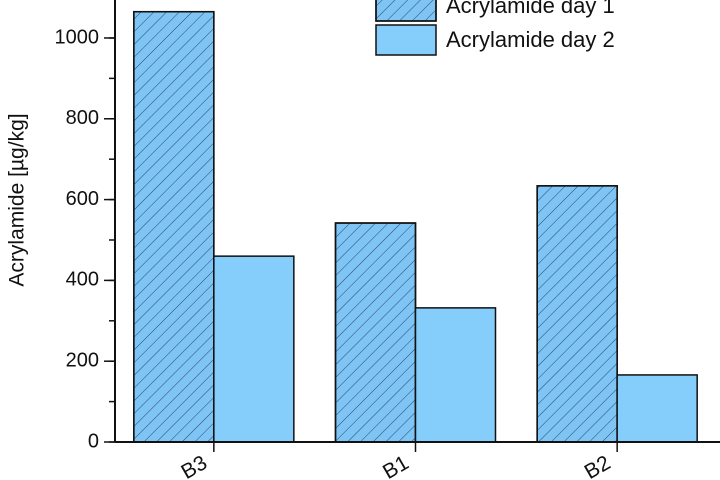 The image size is (720, 480). Describe the element at coordinates (406, 11) in the screenshot. I see `legend-swatch-hatch` at that location.